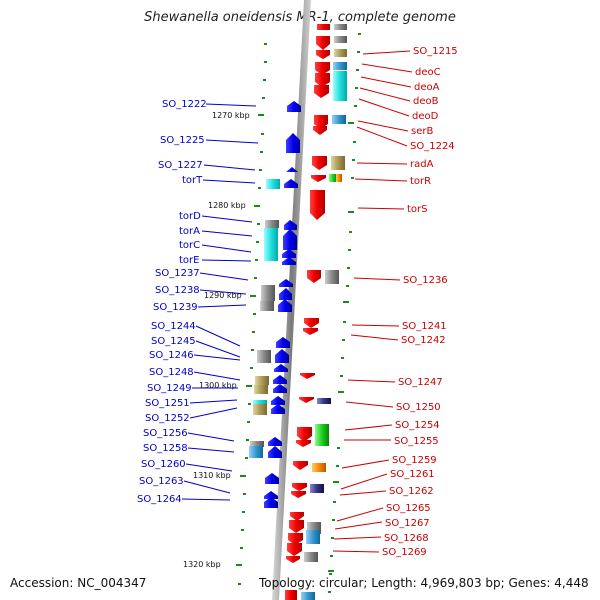 This screenshot has width=600, height=600. What do you see at coordinates (414, 460) in the screenshot?
I see `gene-label-SO_1259: SO_1259` at bounding box center [414, 460].